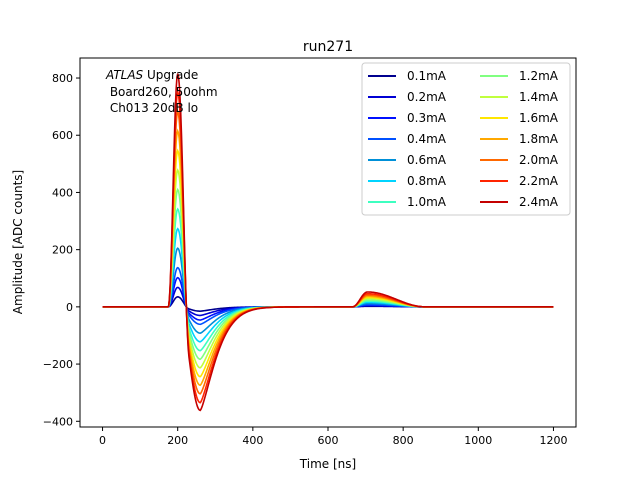 Image resolution: width=640 pixels, height=485 pixels. Describe the element at coordinates (124, 75) in the screenshot. I see `atlas-italic-text: ATLAS` at that location.